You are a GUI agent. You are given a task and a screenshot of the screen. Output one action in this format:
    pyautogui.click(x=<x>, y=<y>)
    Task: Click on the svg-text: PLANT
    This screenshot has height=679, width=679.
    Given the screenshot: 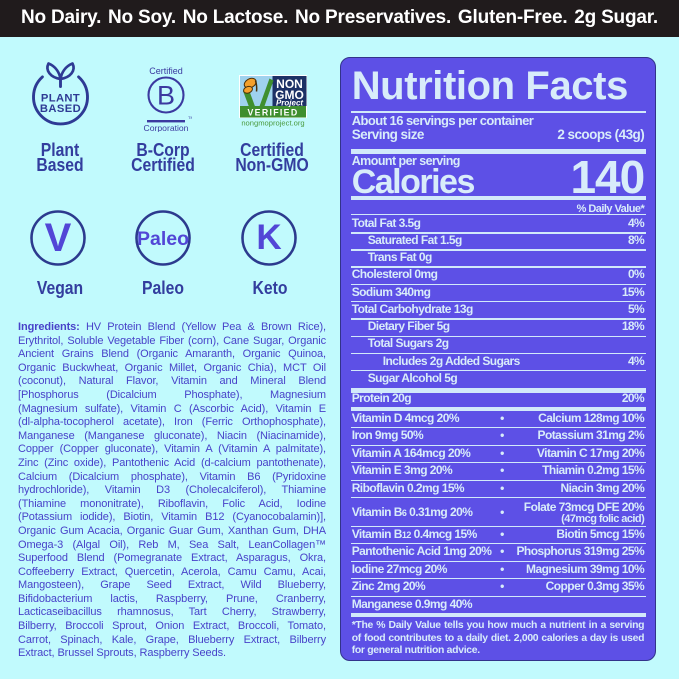 What is the action you would take?
    pyautogui.click(x=60, y=99)
    